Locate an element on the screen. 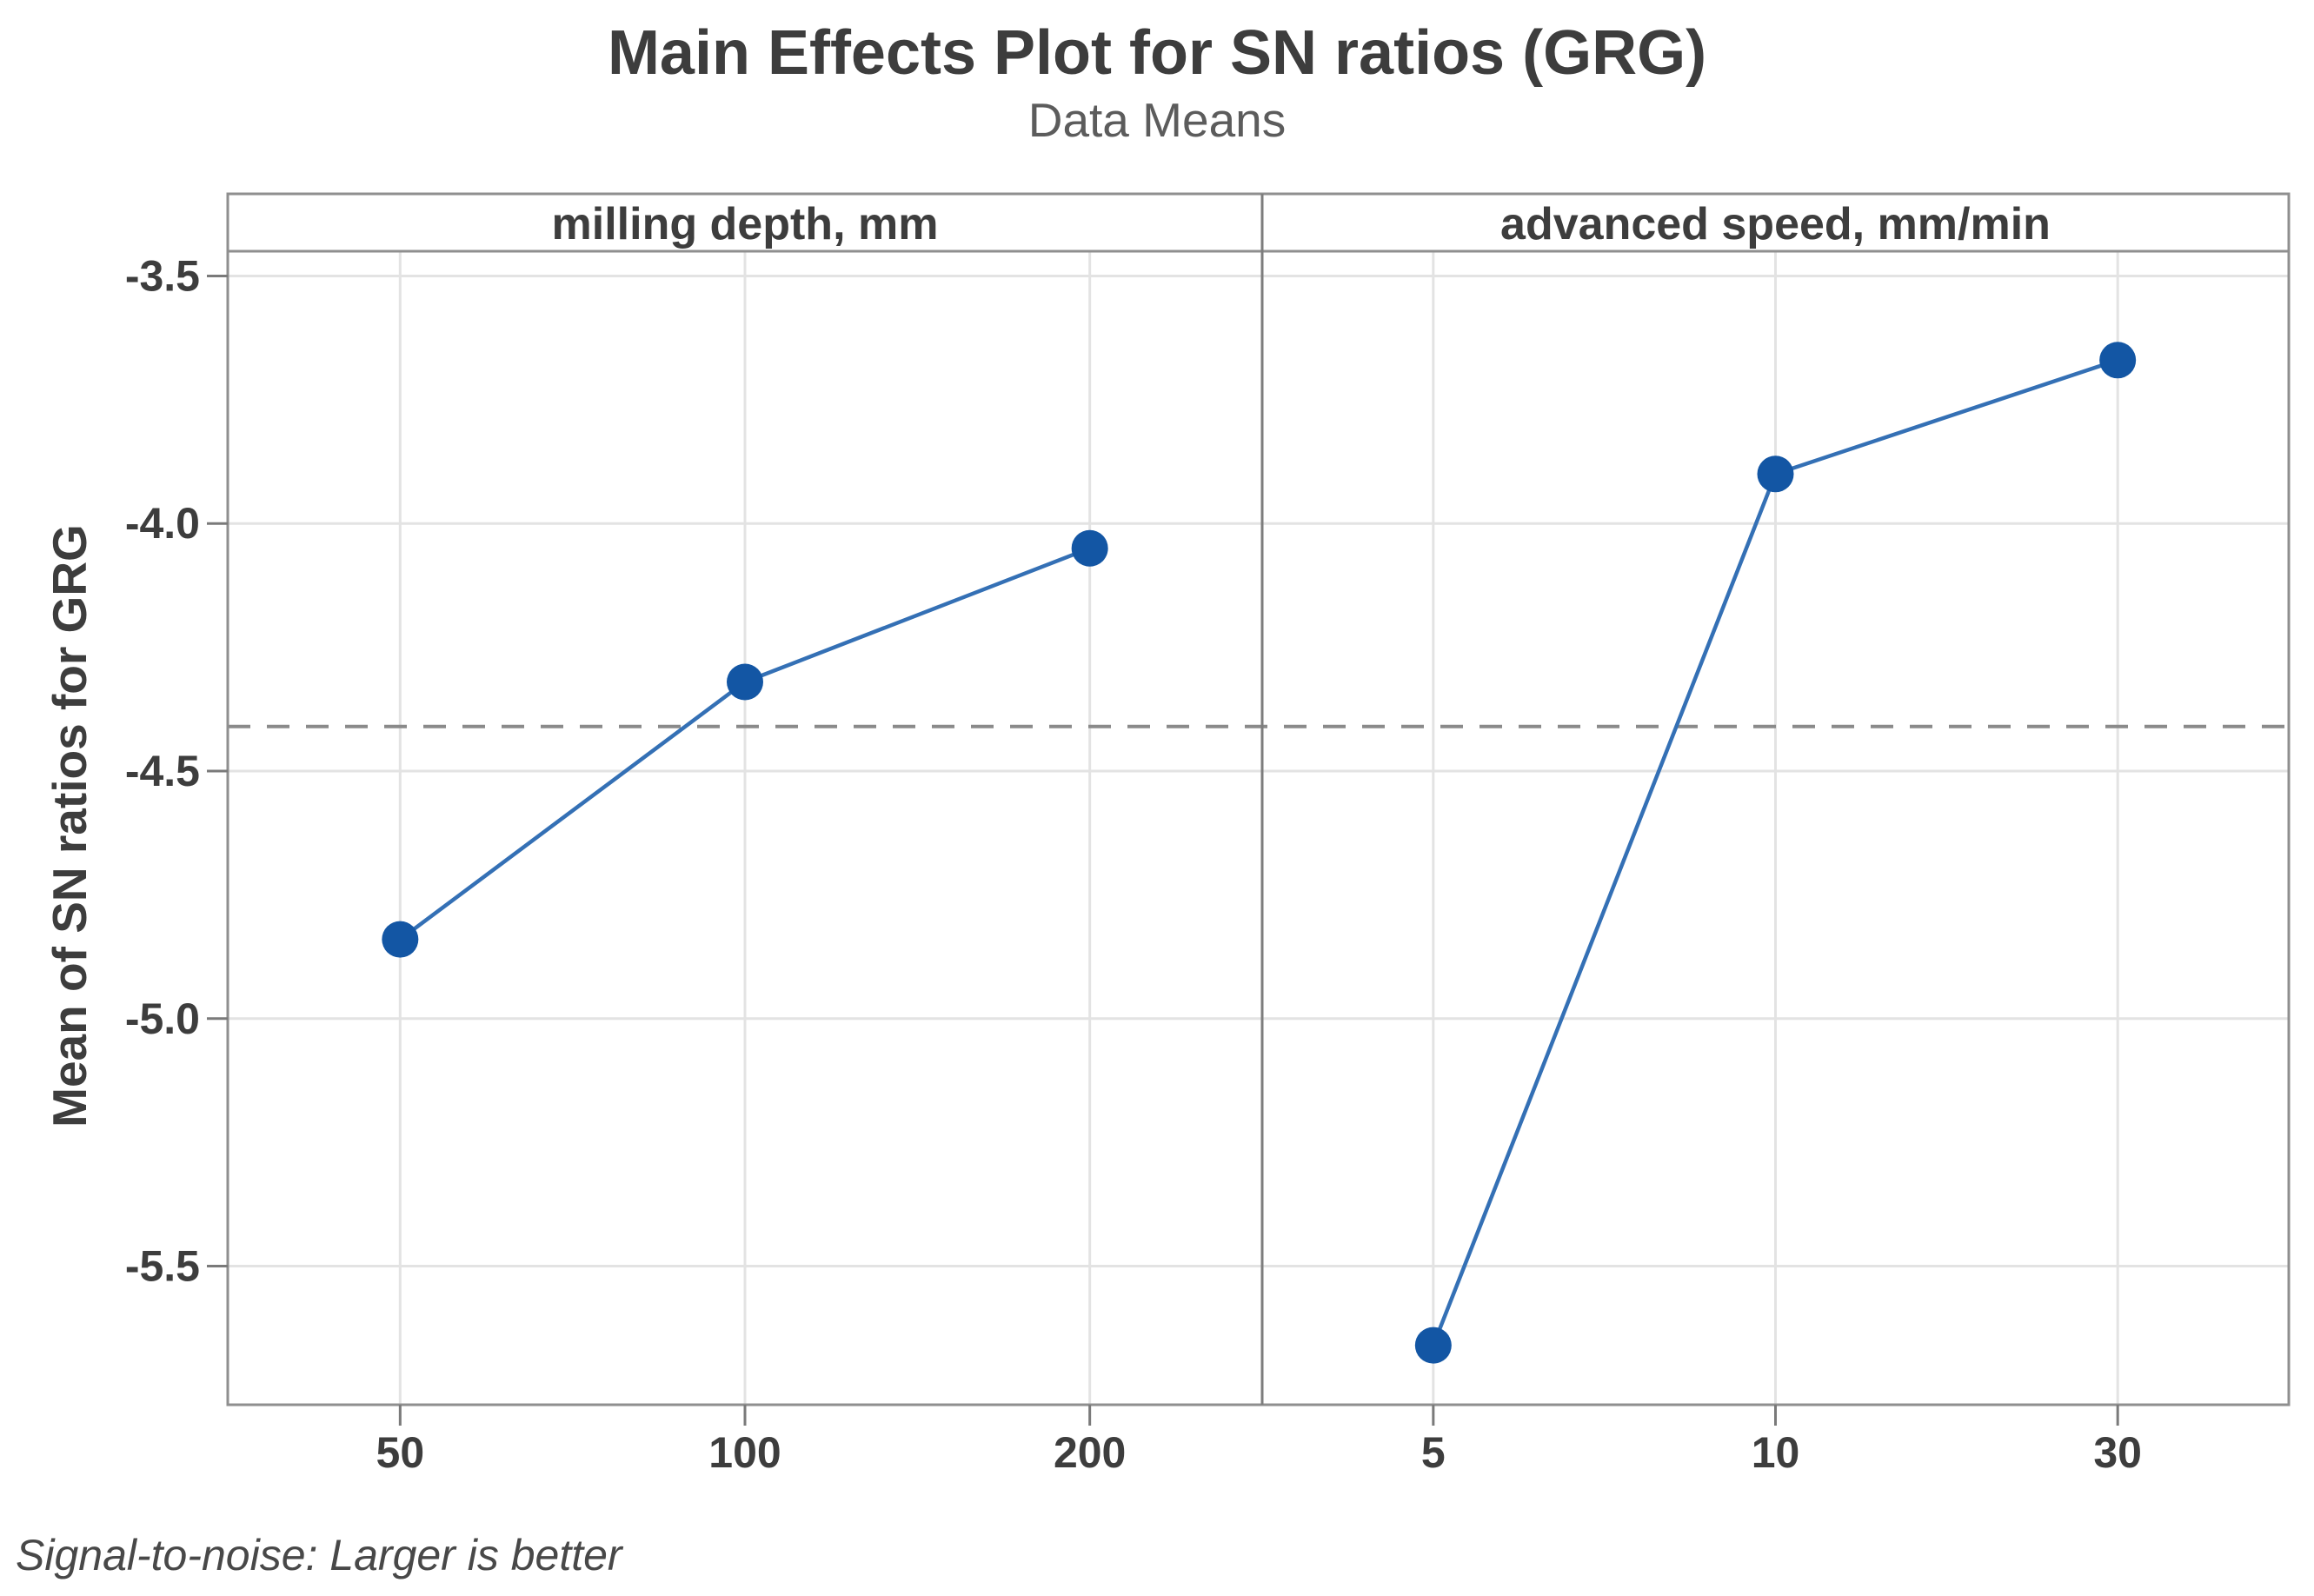 Image resolution: width=2314 pixels, height=1596 pixels. y-tick-label: -3.5 is located at coordinates (162, 275).